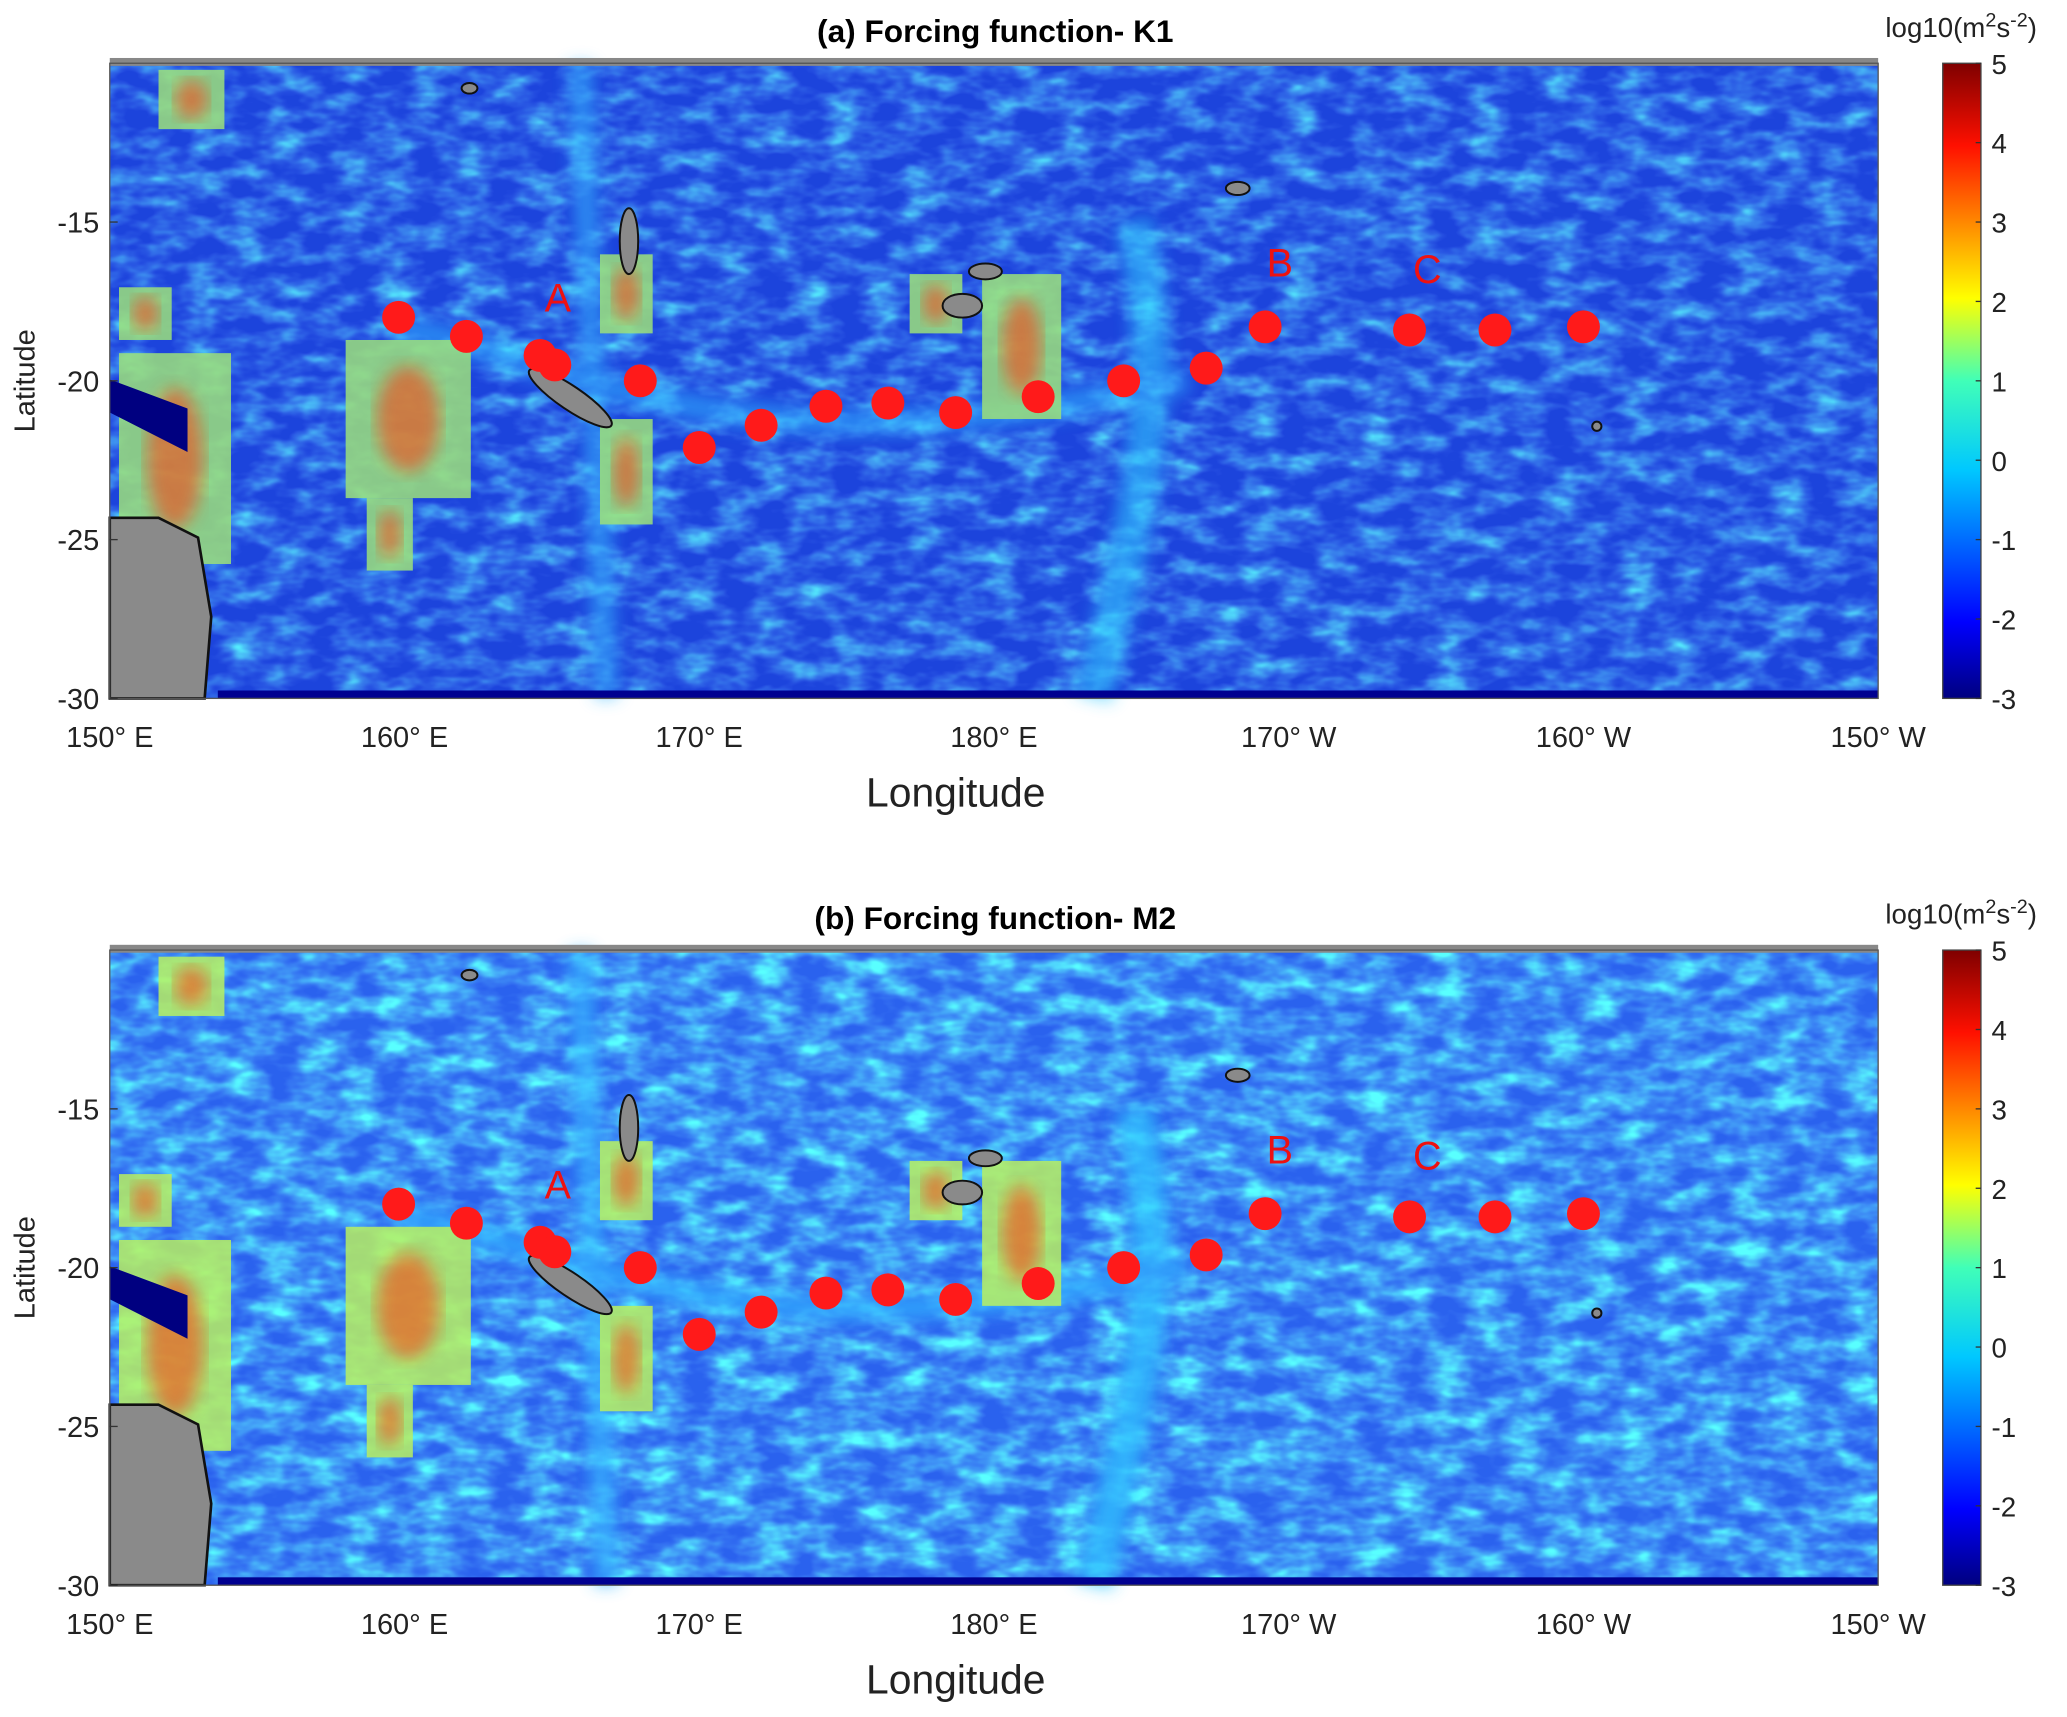 This screenshot has width=2067, height=1717. I want to click on colorbar-tick-label: 3, so click(1998, 1109).